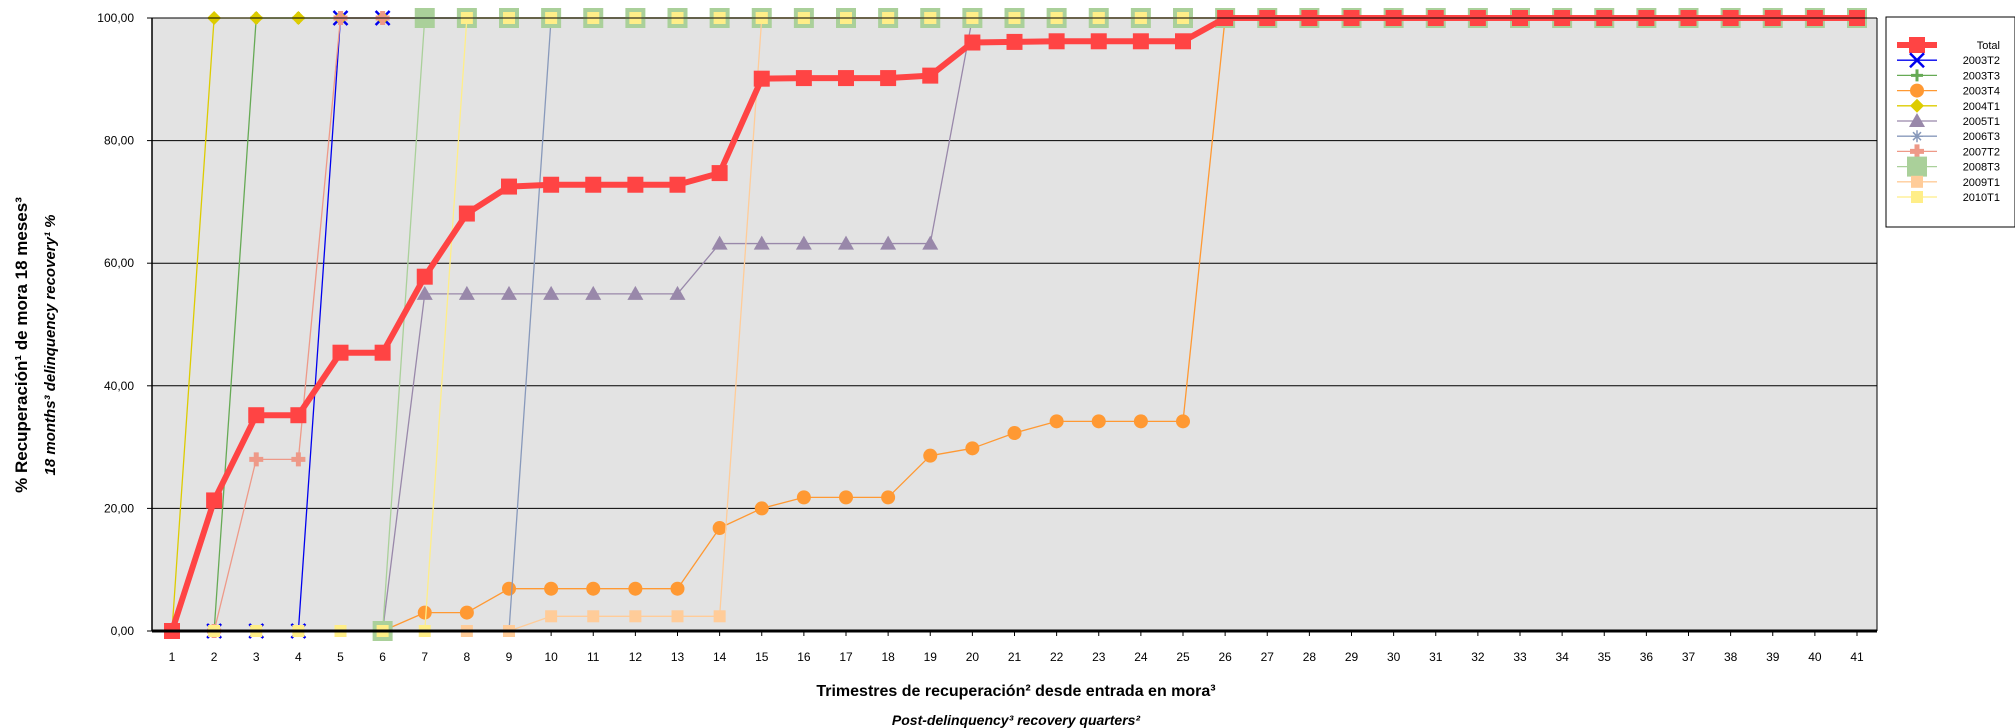  I want to click on x-tick-label: 37, so click(1689, 657).